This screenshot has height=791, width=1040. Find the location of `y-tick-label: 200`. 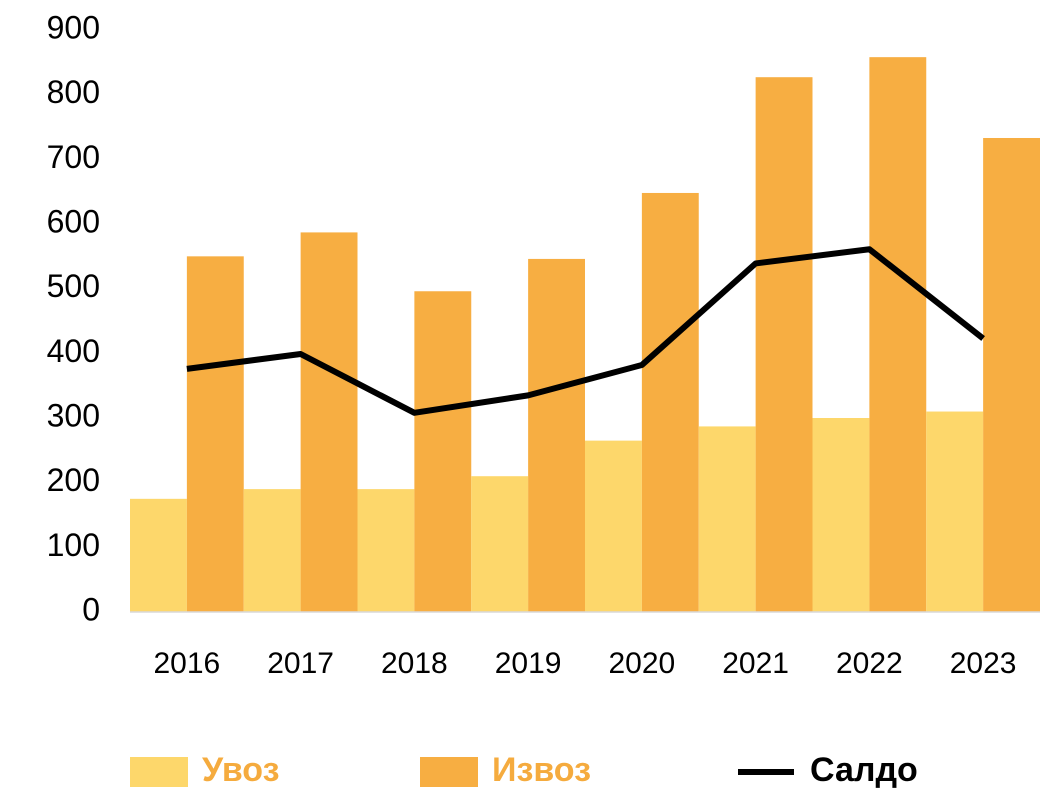

y-tick-label: 200 is located at coordinates (73, 480).